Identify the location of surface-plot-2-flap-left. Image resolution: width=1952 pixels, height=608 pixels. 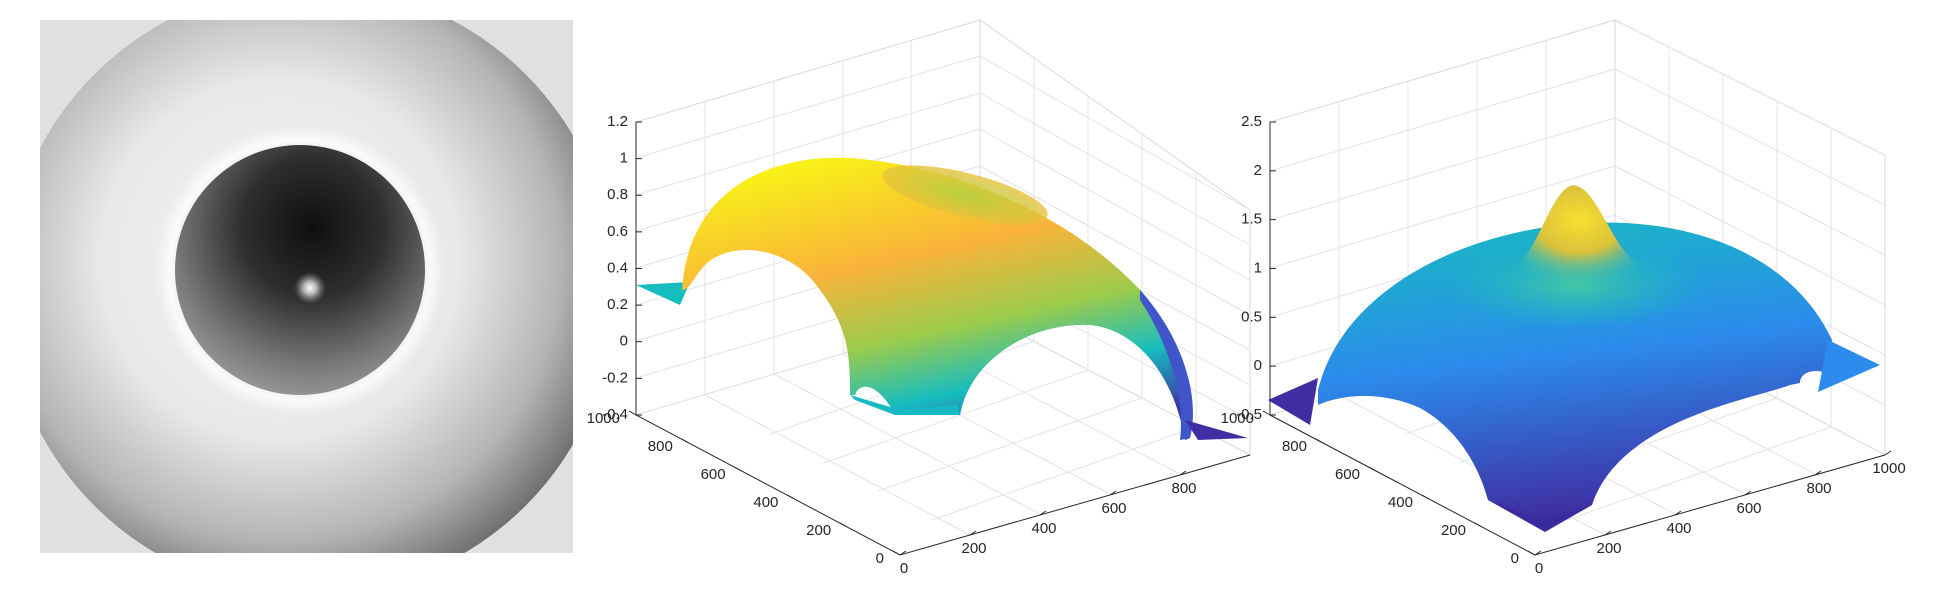
(1293, 401).